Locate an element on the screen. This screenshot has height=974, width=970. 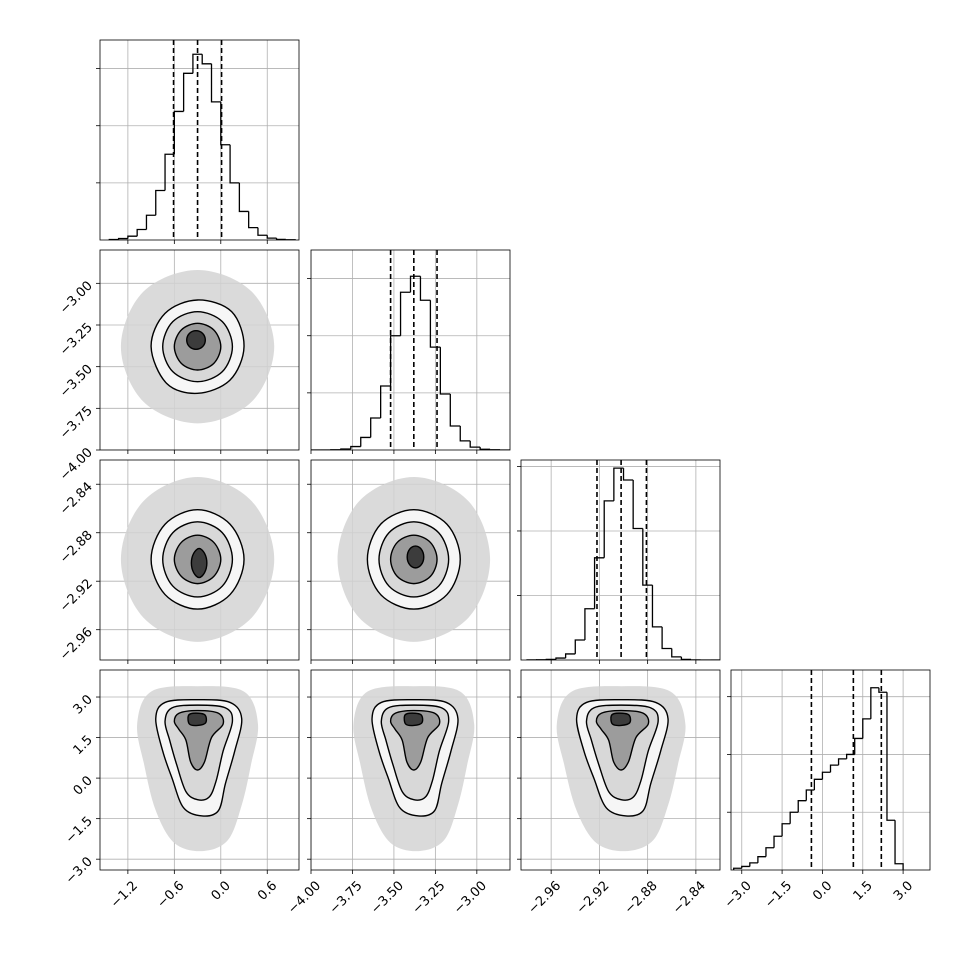
y-tick-label: −2.92 is located at coordinates (76, 595).